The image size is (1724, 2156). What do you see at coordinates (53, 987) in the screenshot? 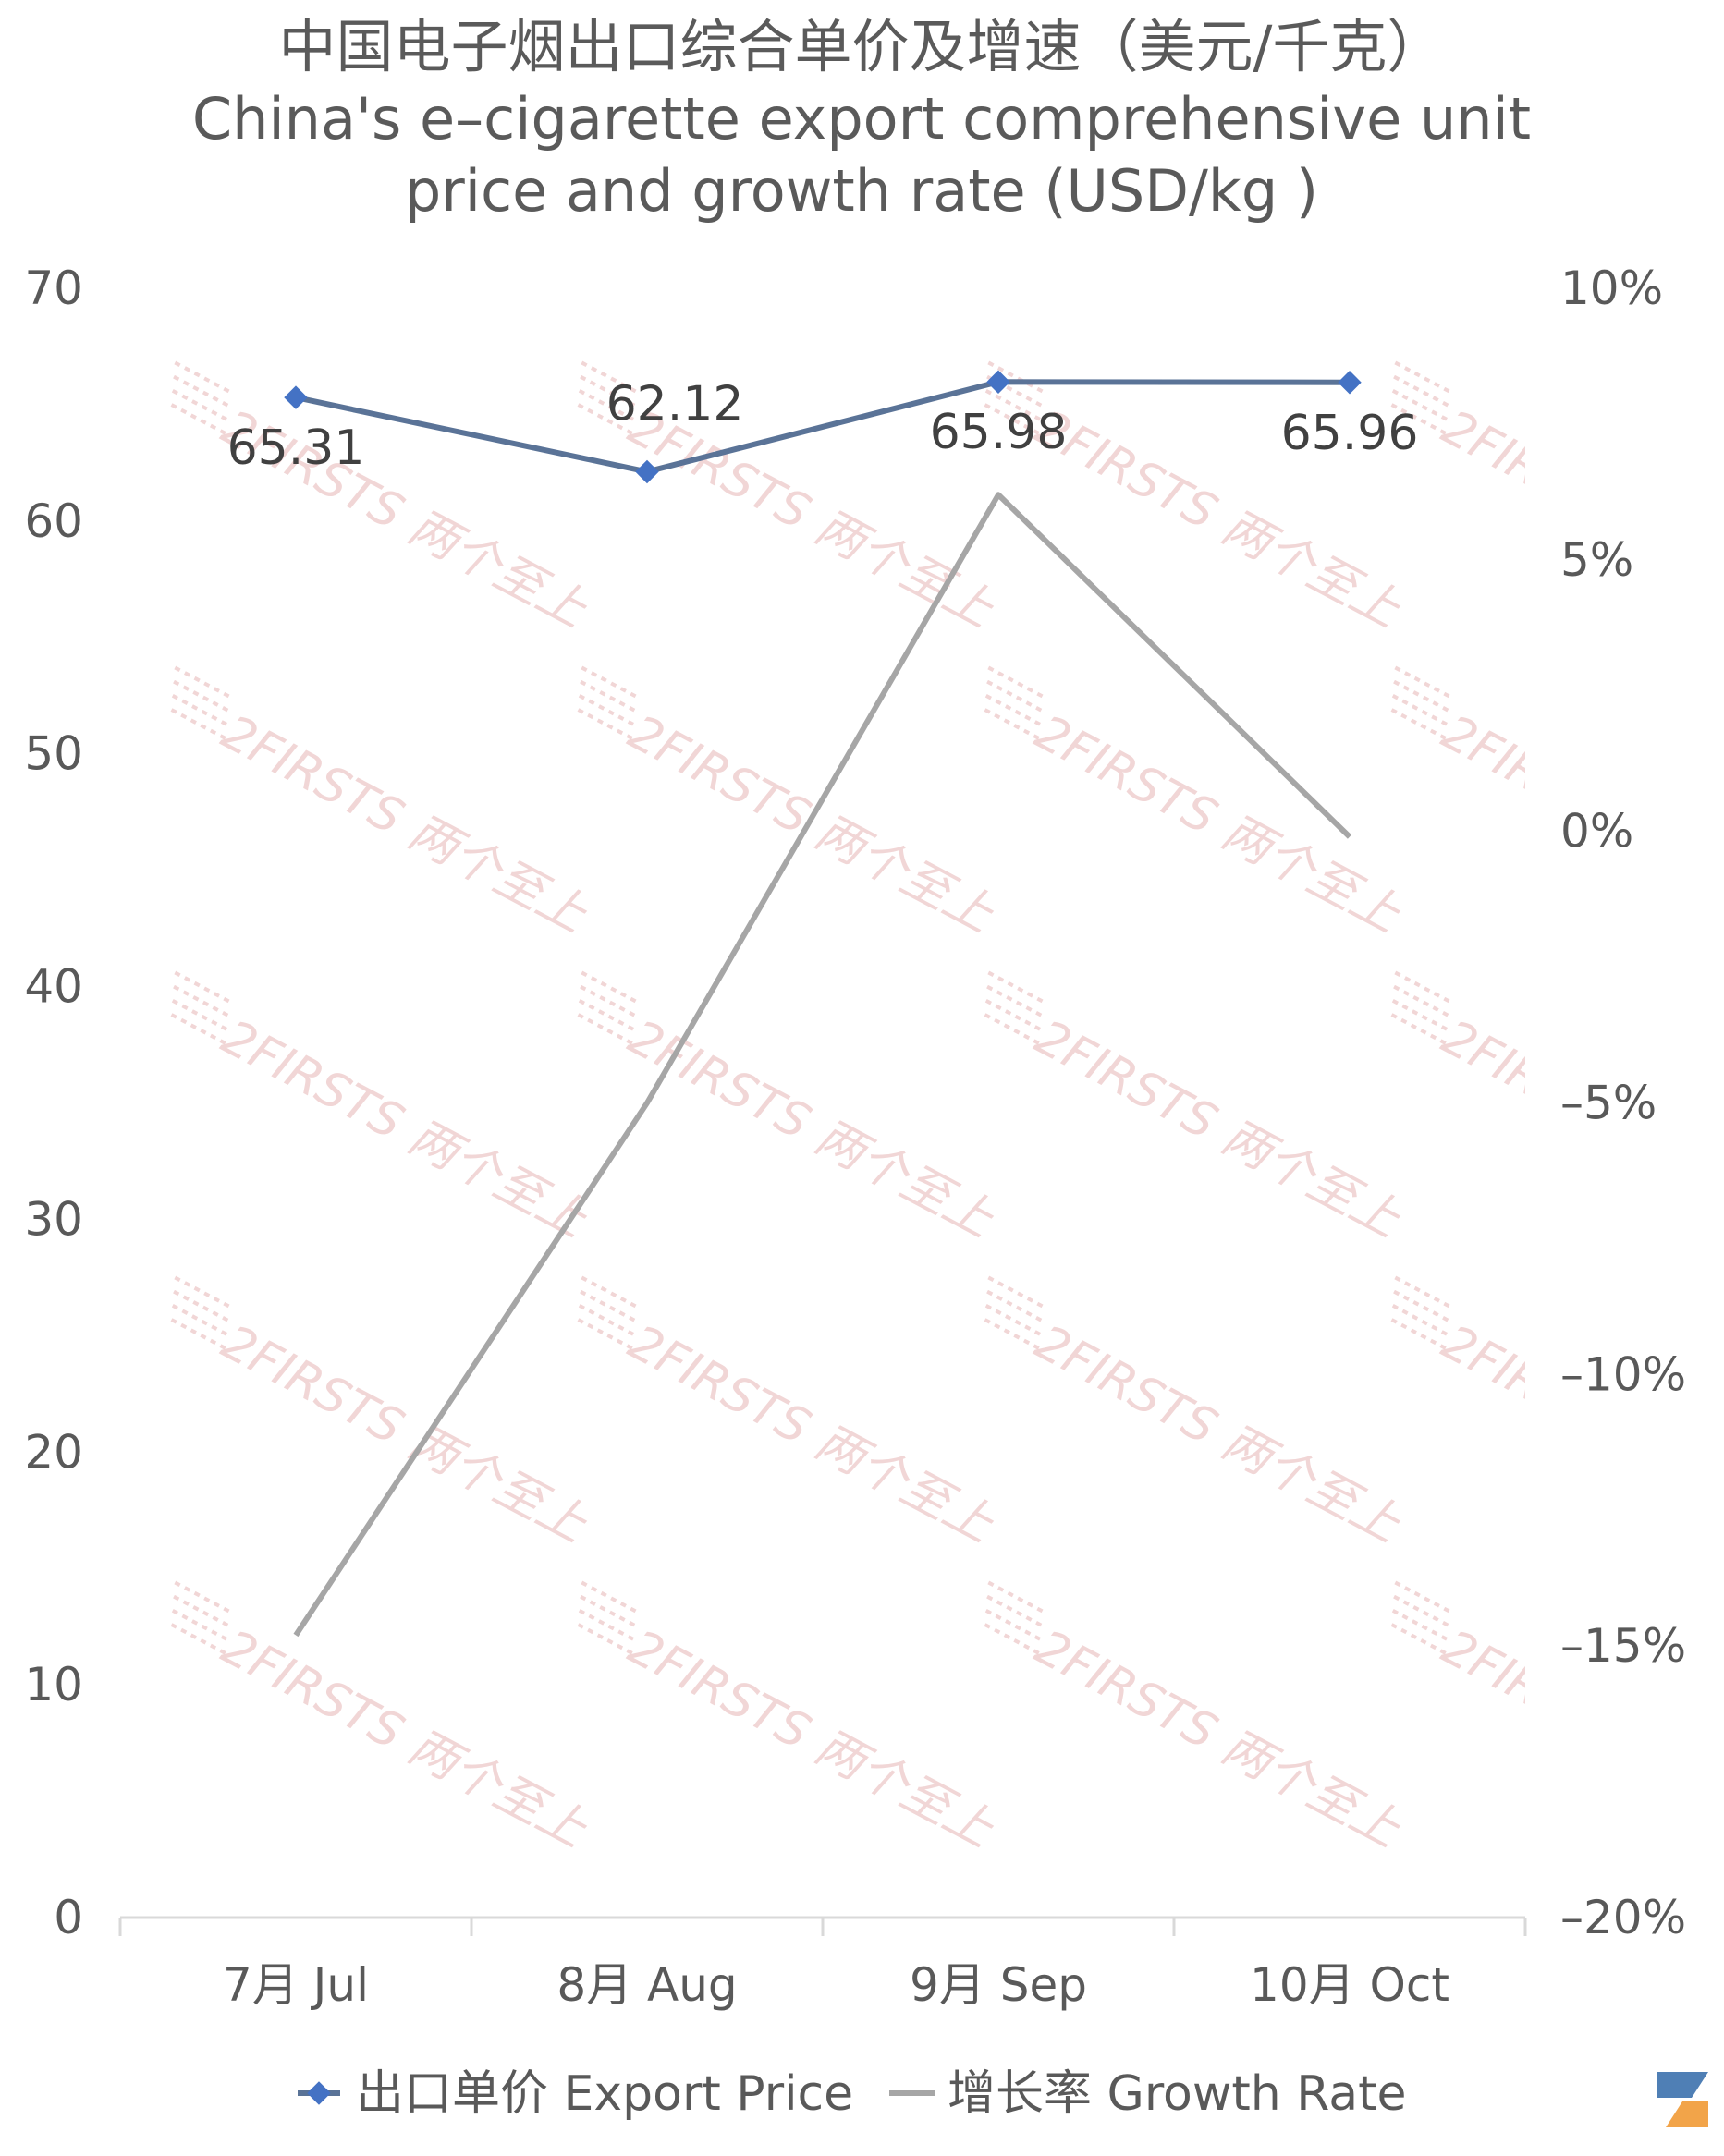
I see `left-axis-tick-label: 40` at bounding box center [53, 987].